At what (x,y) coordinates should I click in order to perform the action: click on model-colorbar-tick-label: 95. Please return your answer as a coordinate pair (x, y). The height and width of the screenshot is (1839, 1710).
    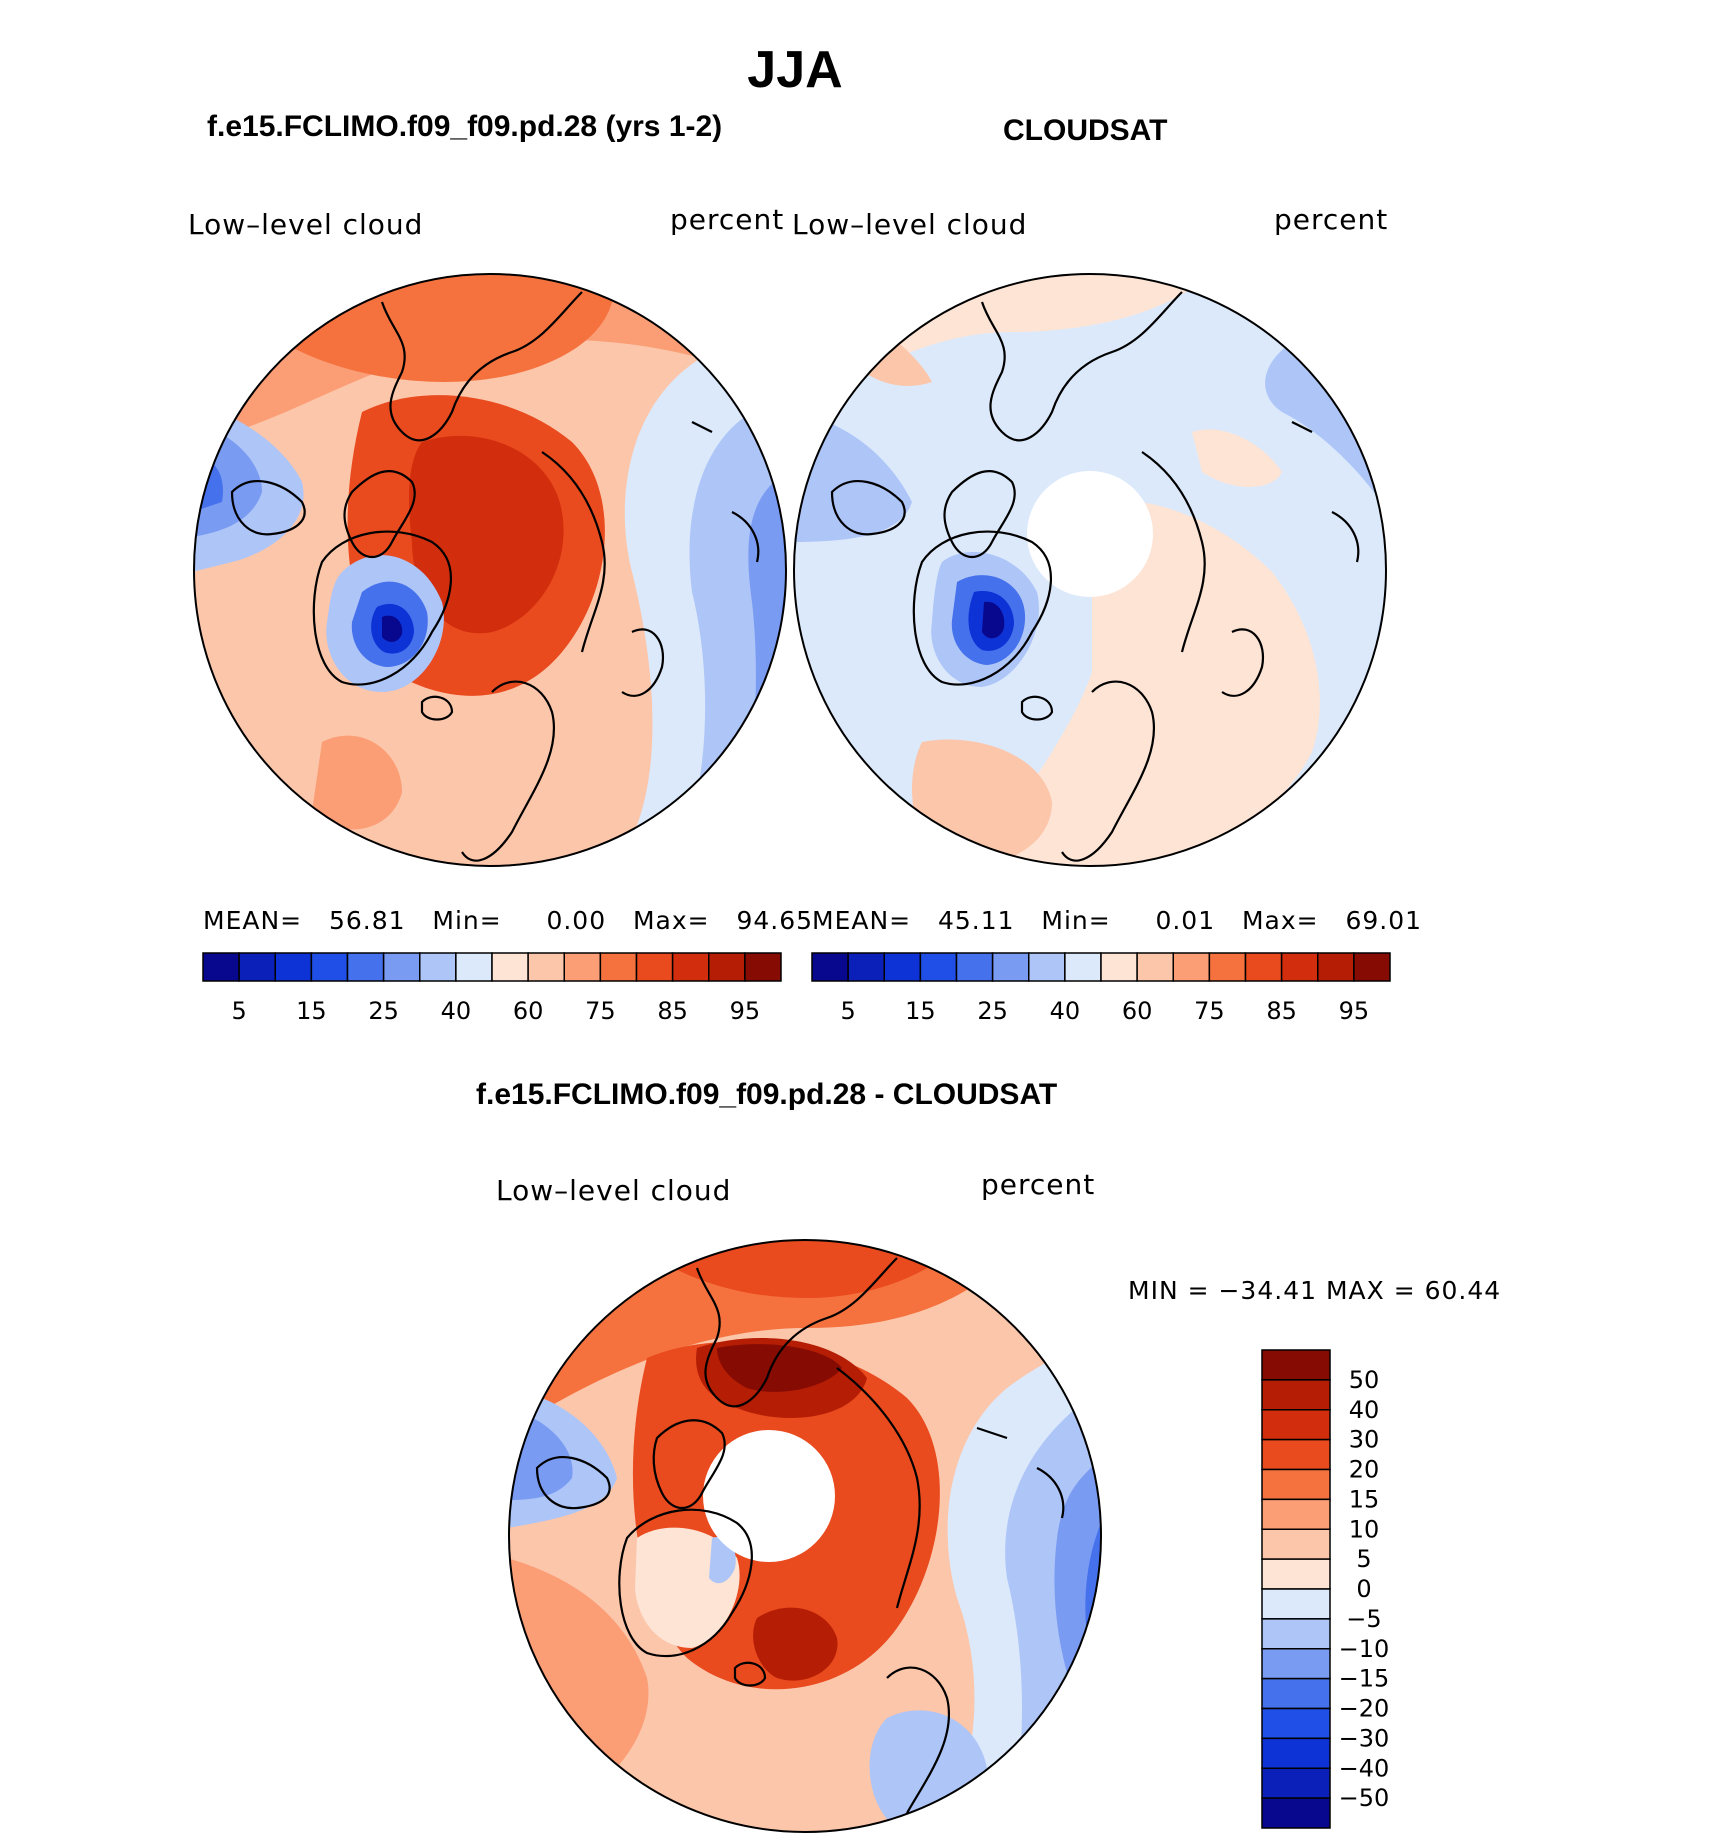
    Looking at the image, I should click on (745, 1011).